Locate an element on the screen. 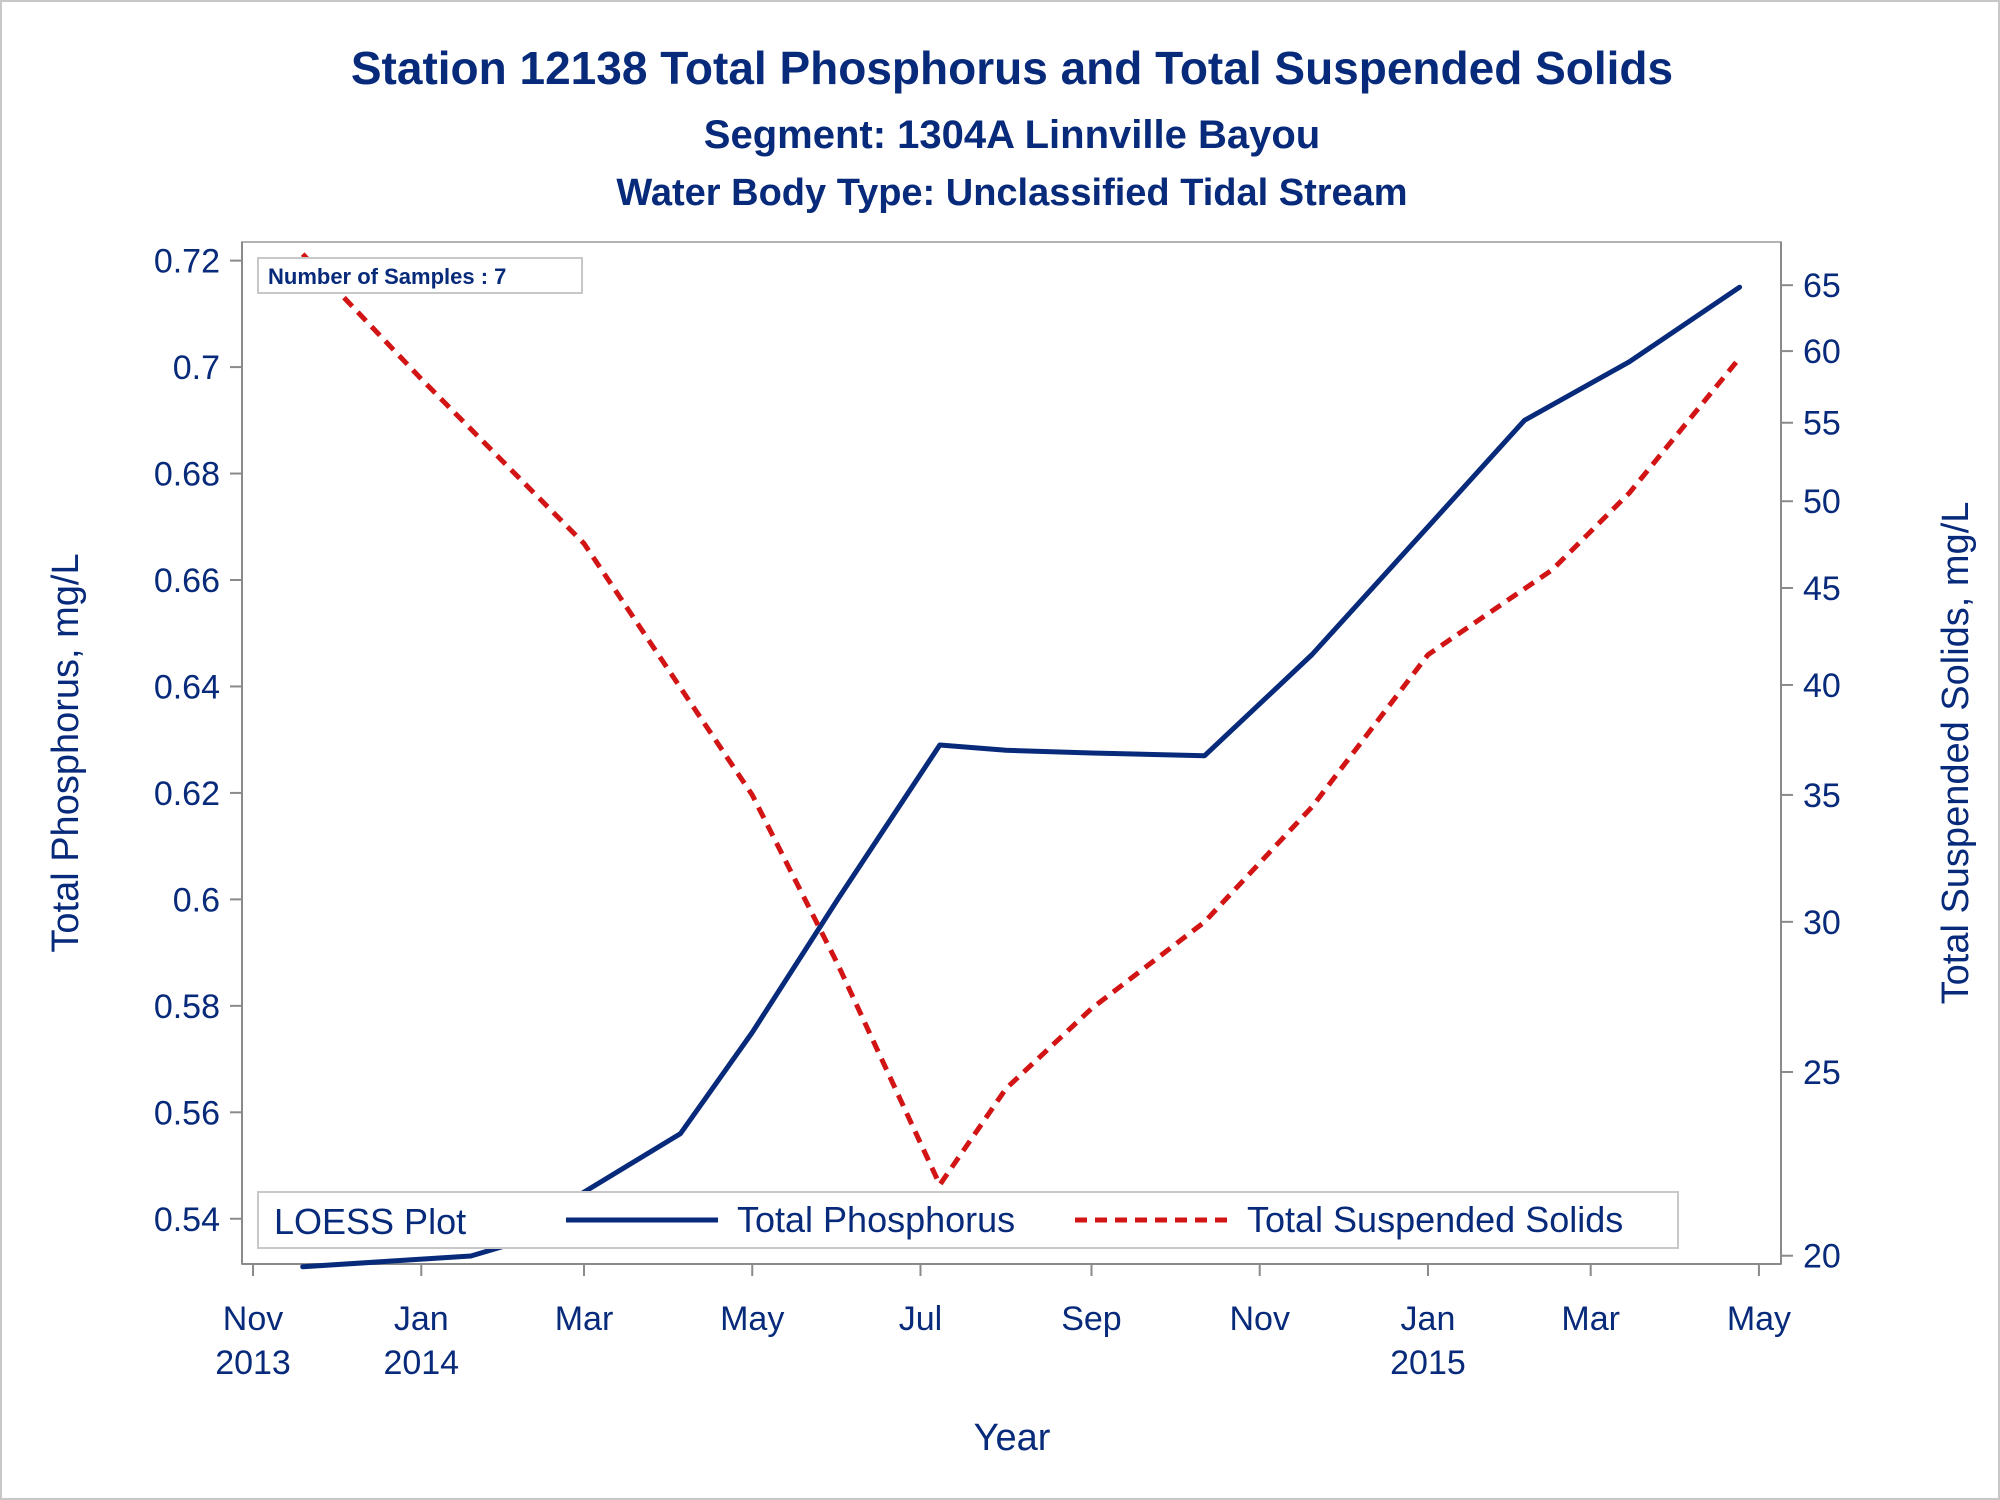 The height and width of the screenshot is (1500, 2000). x-tick-year-label-7: 2015 is located at coordinates (1428, 1363).